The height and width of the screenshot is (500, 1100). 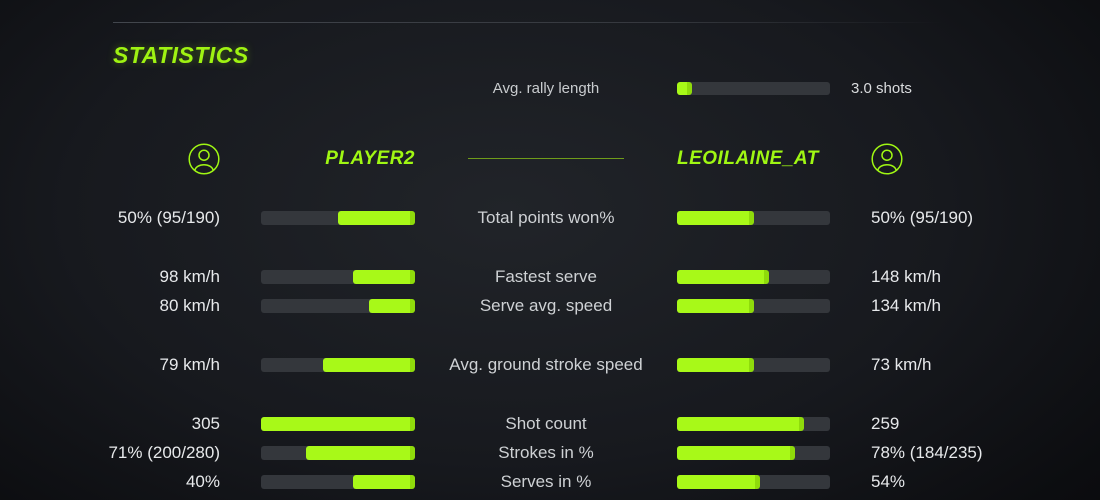 What do you see at coordinates (189, 276) in the screenshot?
I see `left-player-value: 98 km/h` at bounding box center [189, 276].